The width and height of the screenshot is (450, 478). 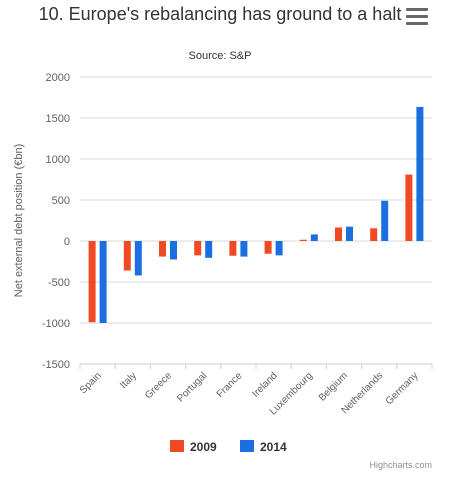 What do you see at coordinates (91, 383) in the screenshot?
I see `x-tick-label: Spain` at bounding box center [91, 383].